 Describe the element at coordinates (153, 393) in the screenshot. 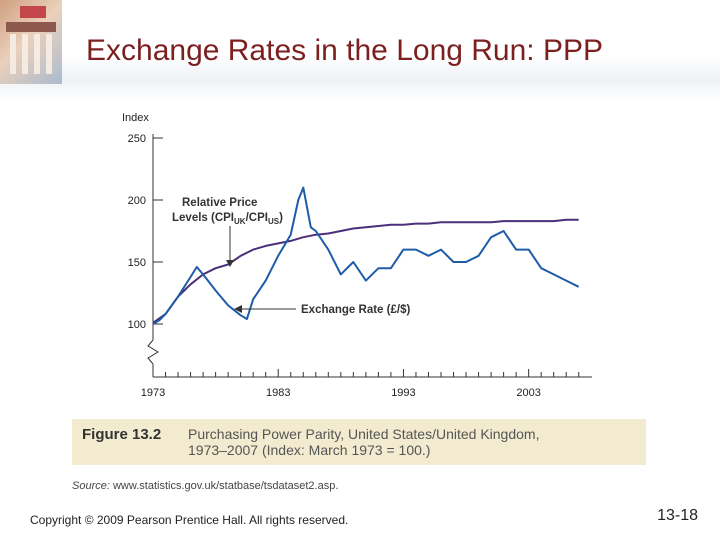

I see `x-tick-label: 1973` at that location.